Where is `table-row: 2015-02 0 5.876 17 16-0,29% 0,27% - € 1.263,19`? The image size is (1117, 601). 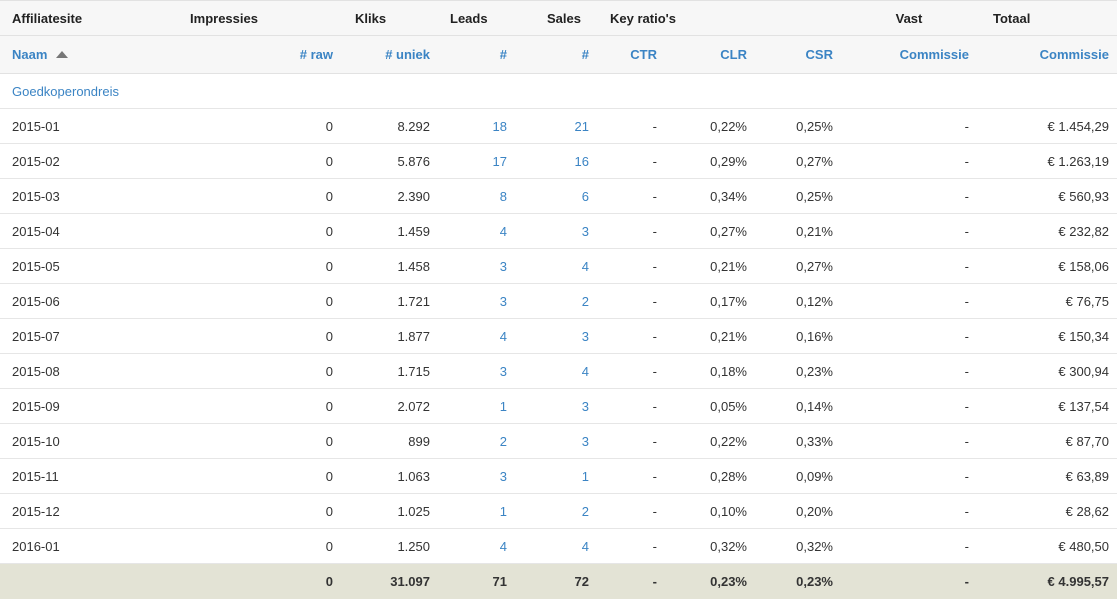 table-row: 2015-02 0 5.876 17 16-0,29% 0,27% - € 1.263,19 is located at coordinates (558, 161).